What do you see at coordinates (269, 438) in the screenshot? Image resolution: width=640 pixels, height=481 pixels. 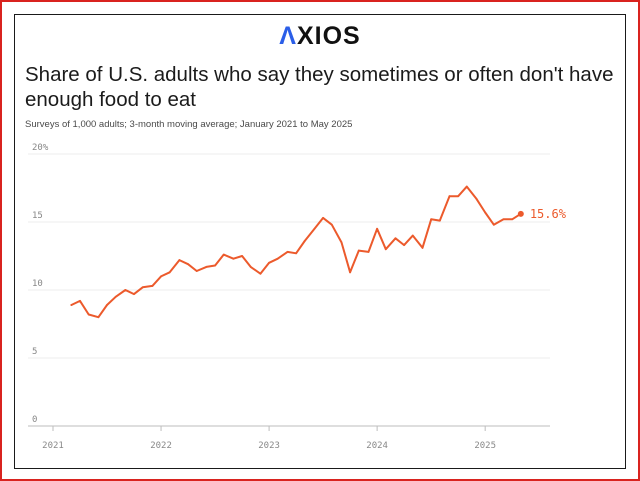 I see `x-tick-labels: 2021 2022 2023 2024 2025` at bounding box center [269, 438].